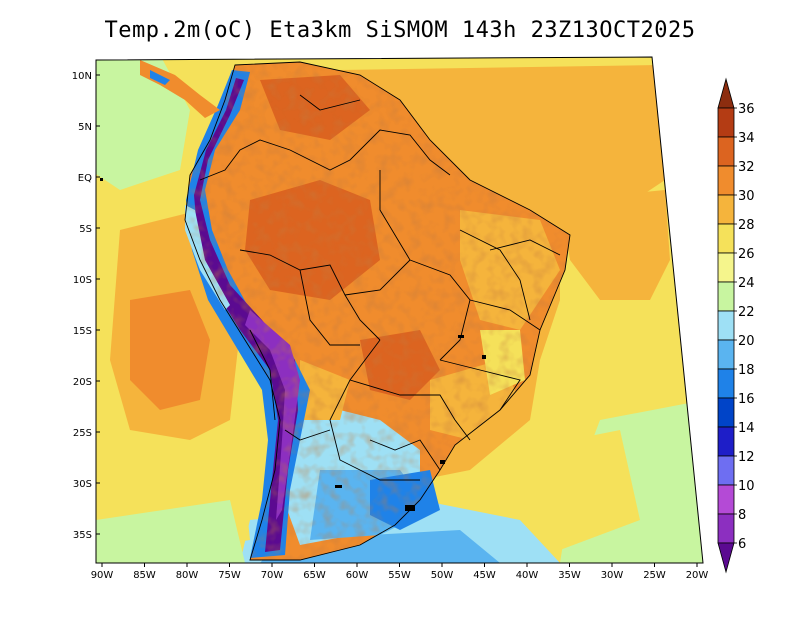 The width and height of the screenshot is (800, 618). What do you see at coordinates (746, 109) in the screenshot?
I see `colorbar-label: 36` at bounding box center [746, 109].